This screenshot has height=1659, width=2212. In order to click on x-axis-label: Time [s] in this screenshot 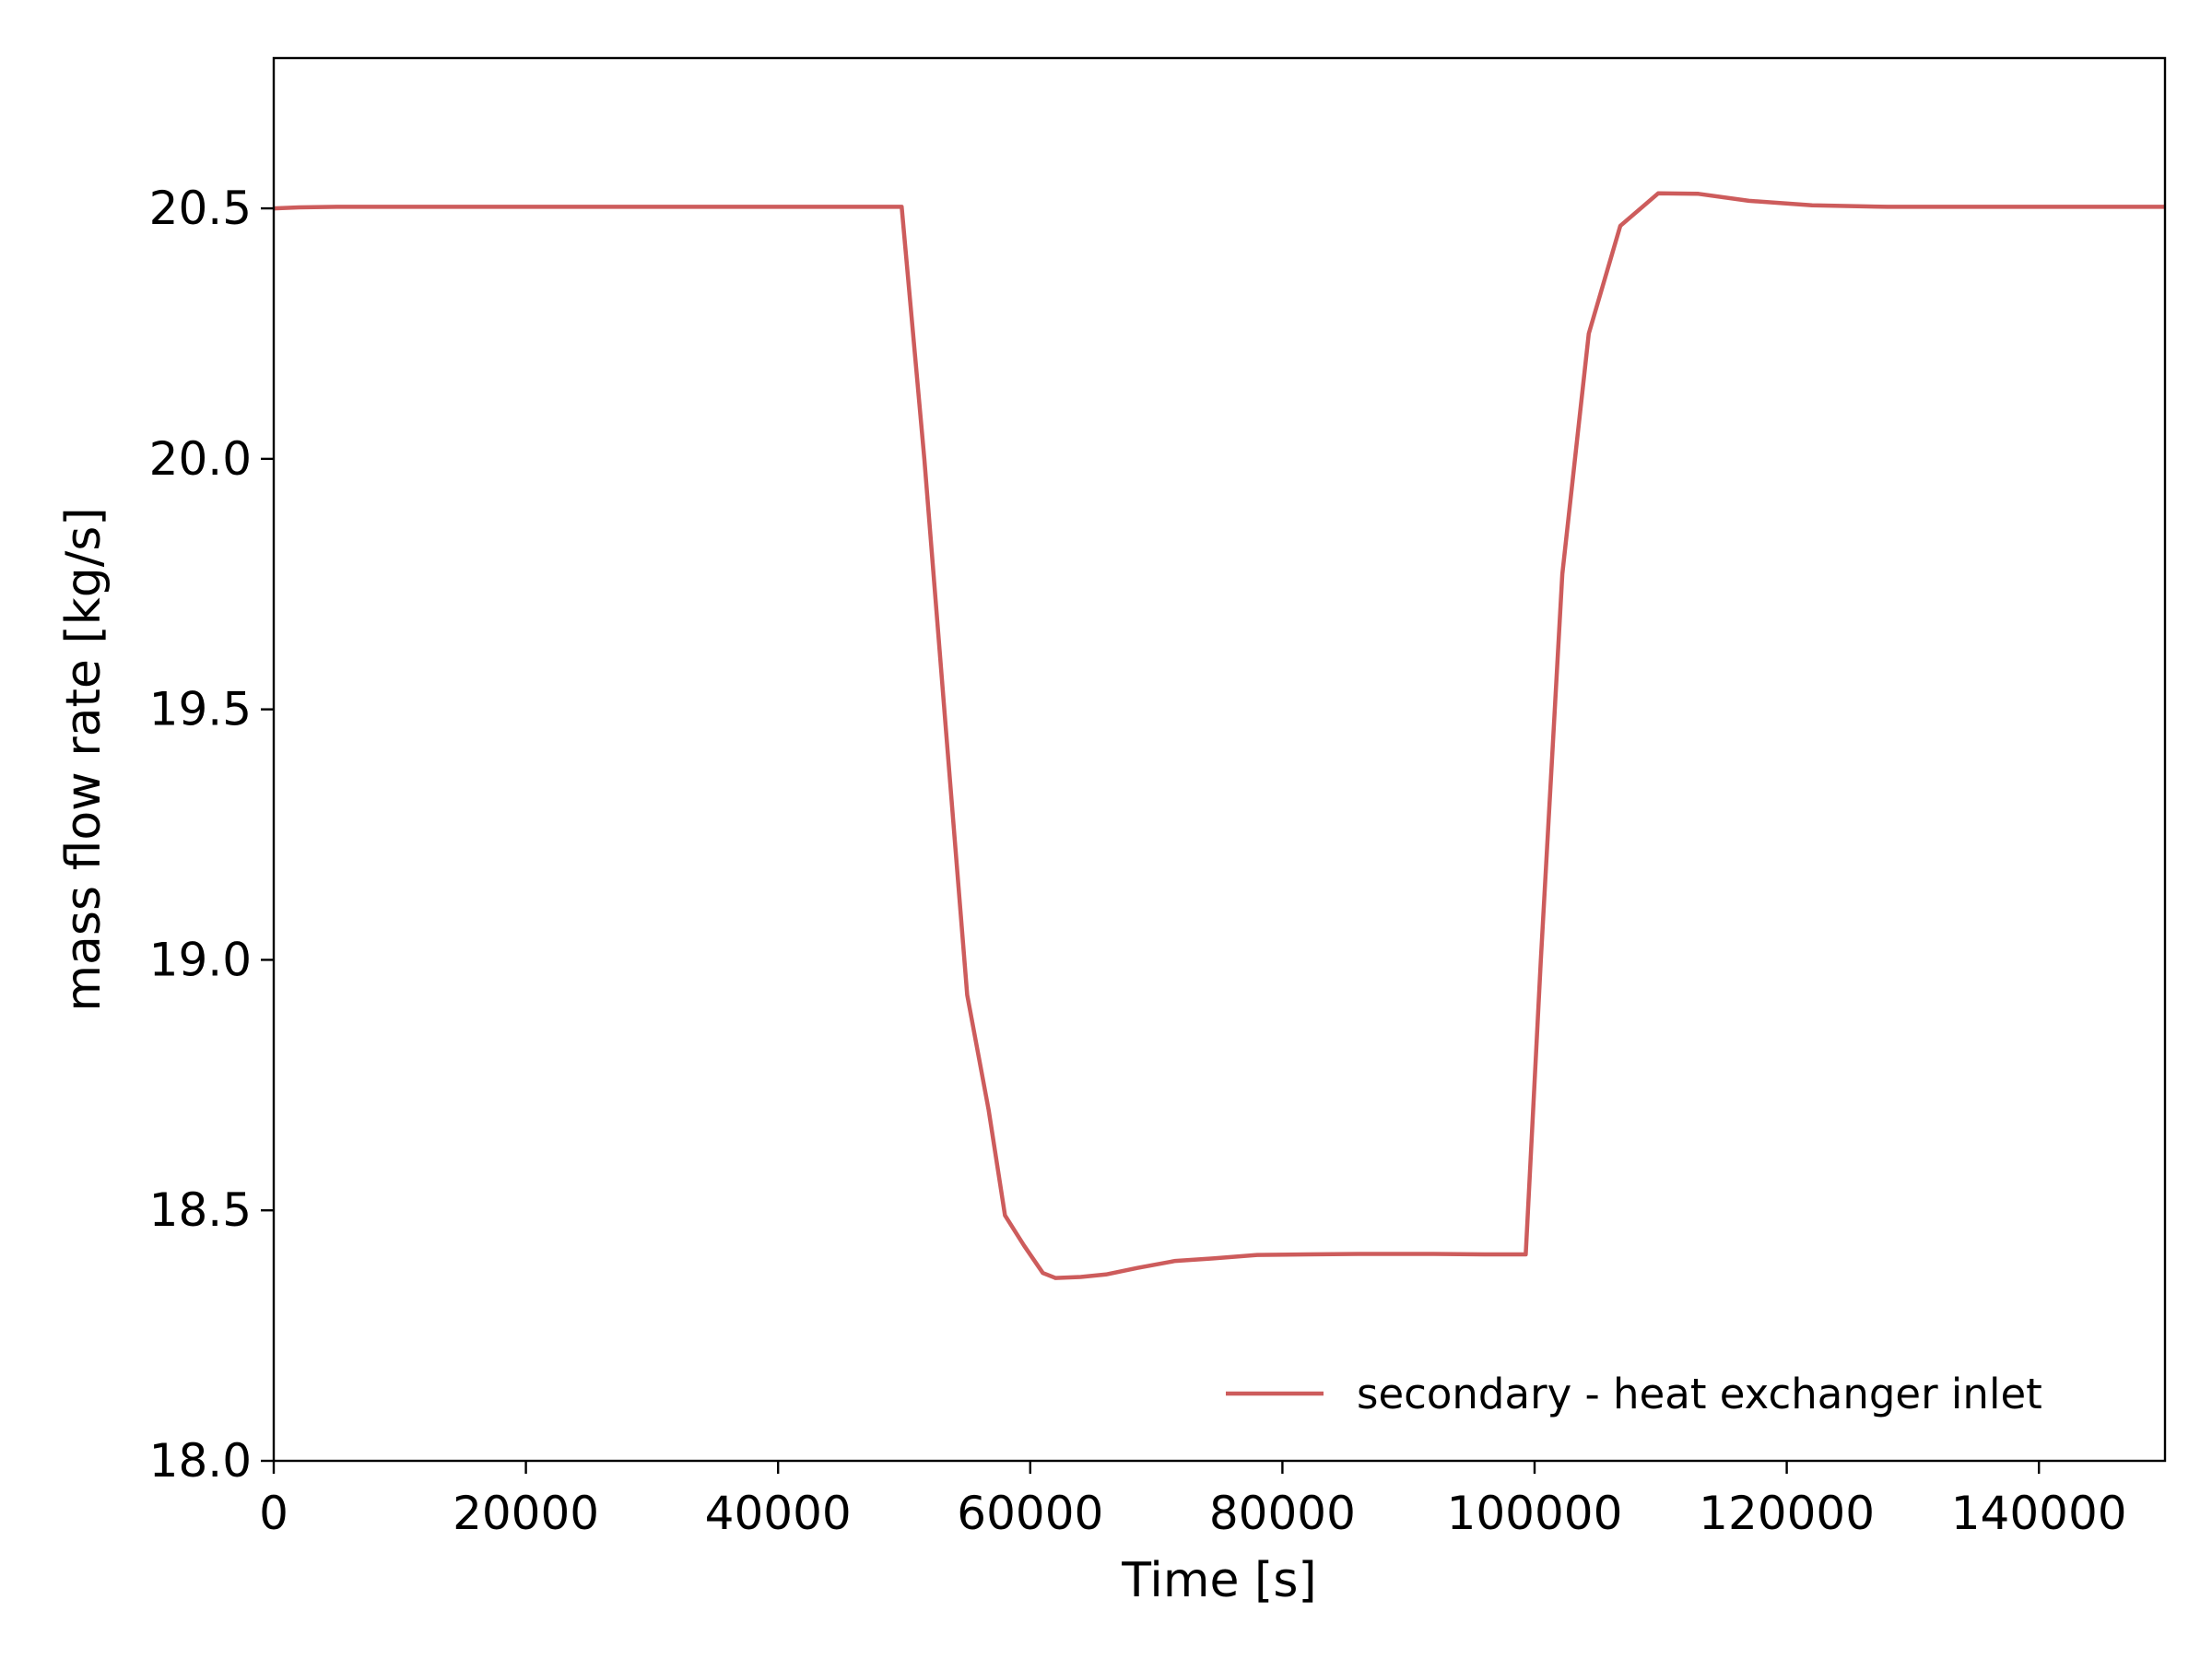, I will do `click(1218, 1580)`.